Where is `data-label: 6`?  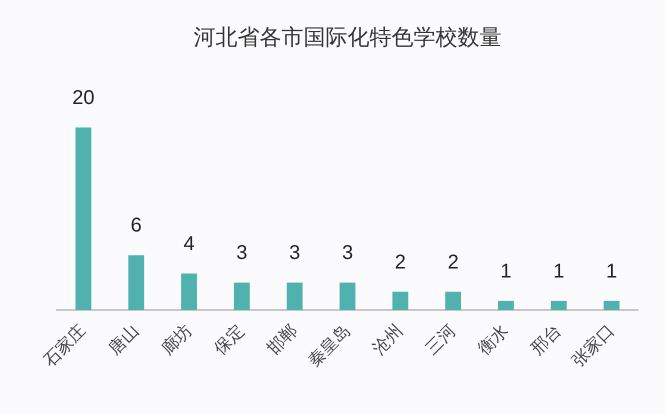
data-label: 6 is located at coordinates (136, 225).